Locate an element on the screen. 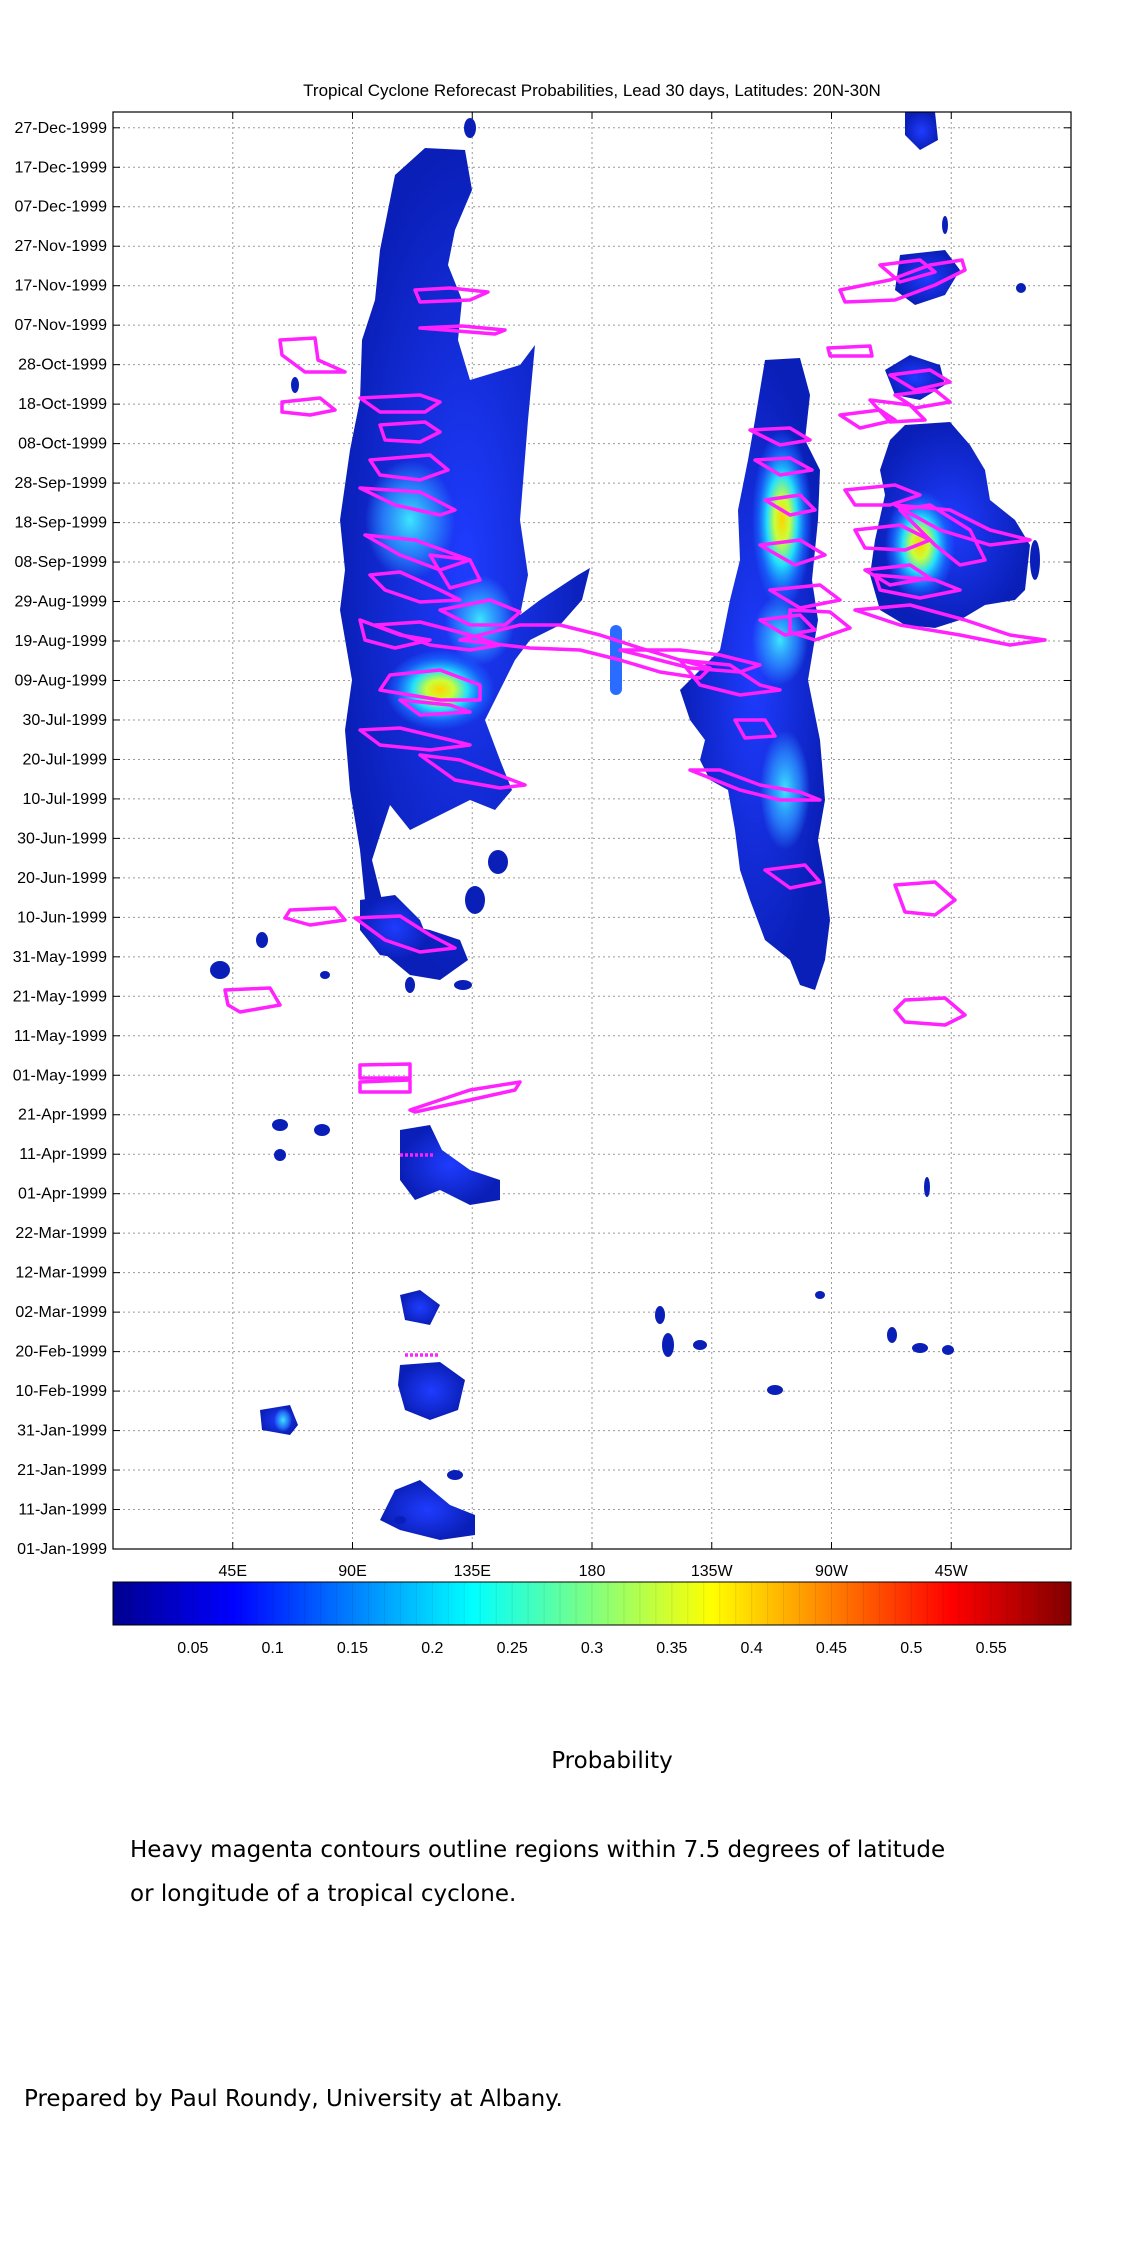  atlantic-region-top-cap is located at coordinates (921, 131).